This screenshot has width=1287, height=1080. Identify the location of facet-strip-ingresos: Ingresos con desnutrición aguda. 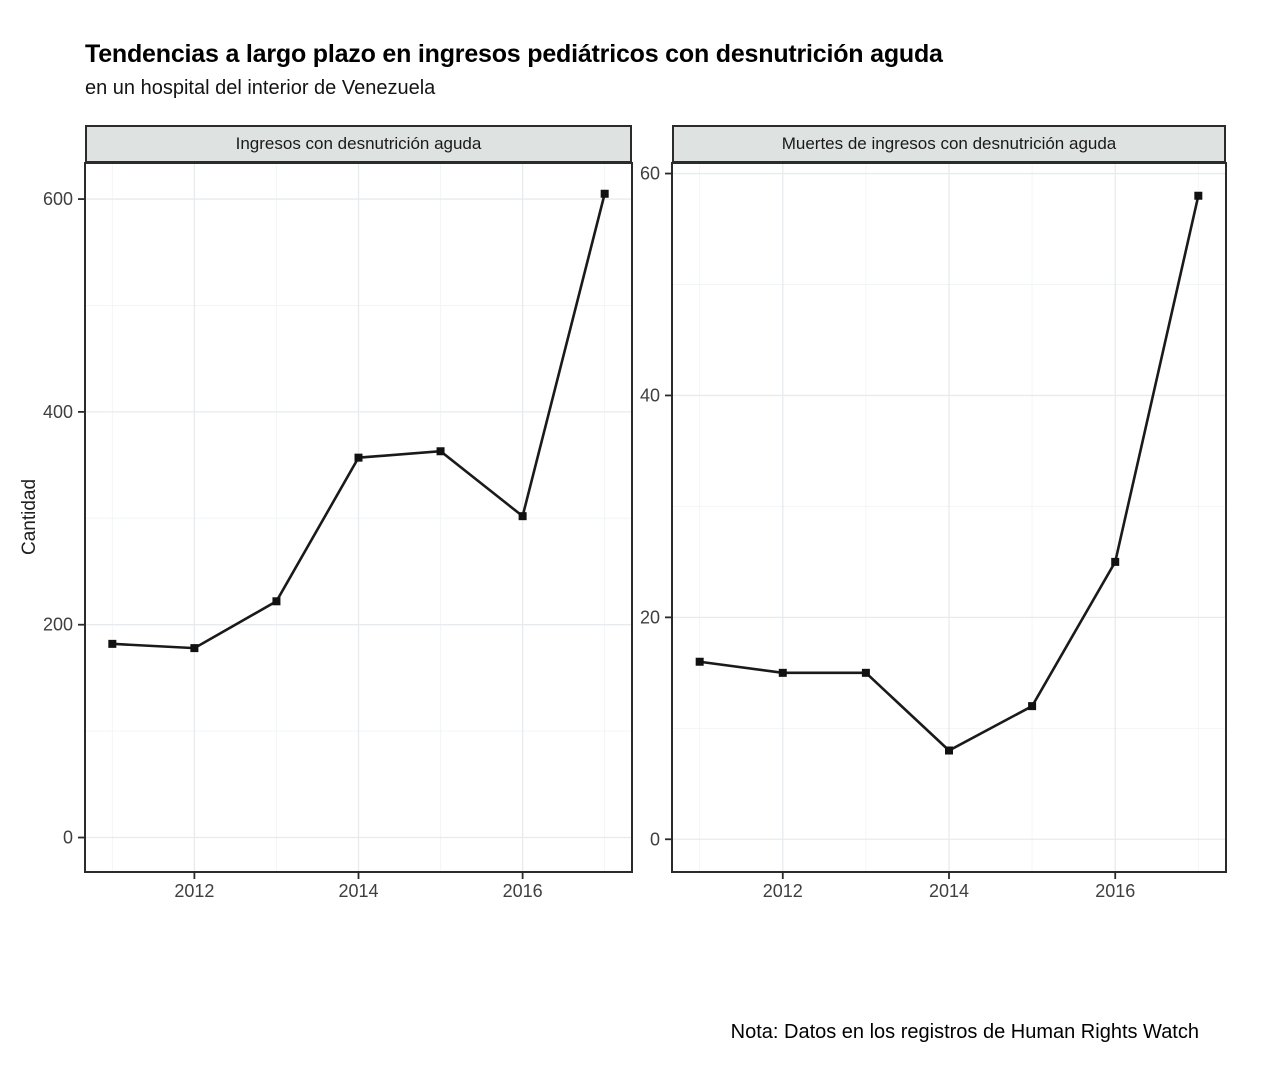
(358, 144).